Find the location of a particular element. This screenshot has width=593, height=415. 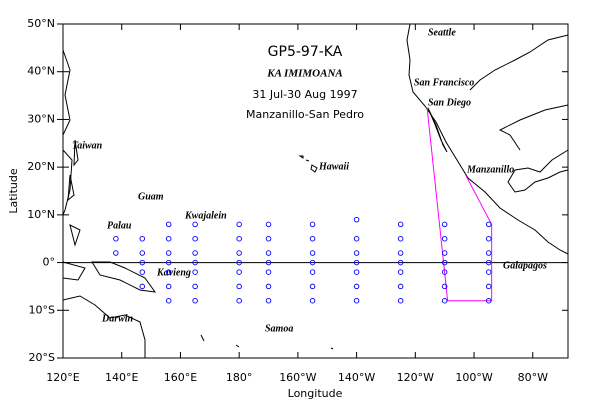

title: GP5-97-KA is located at coordinates (305, 52).